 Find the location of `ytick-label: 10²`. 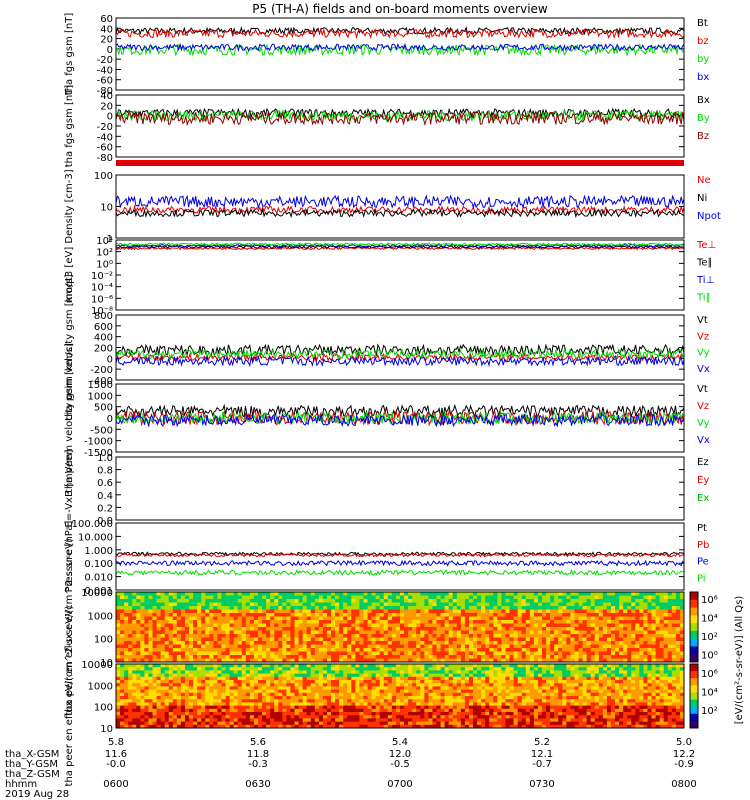

ytick-label: 10² is located at coordinates (104, 253).